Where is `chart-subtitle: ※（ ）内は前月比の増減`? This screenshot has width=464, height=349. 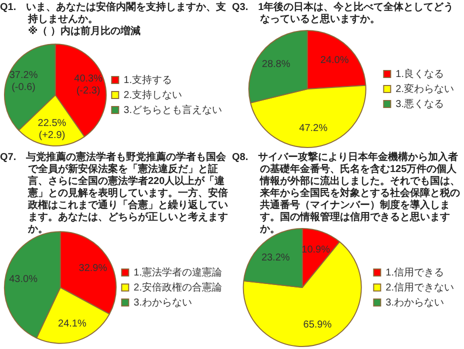 chart-subtitle: ※（ ）内は前月比の増減 is located at coordinates (85, 32).